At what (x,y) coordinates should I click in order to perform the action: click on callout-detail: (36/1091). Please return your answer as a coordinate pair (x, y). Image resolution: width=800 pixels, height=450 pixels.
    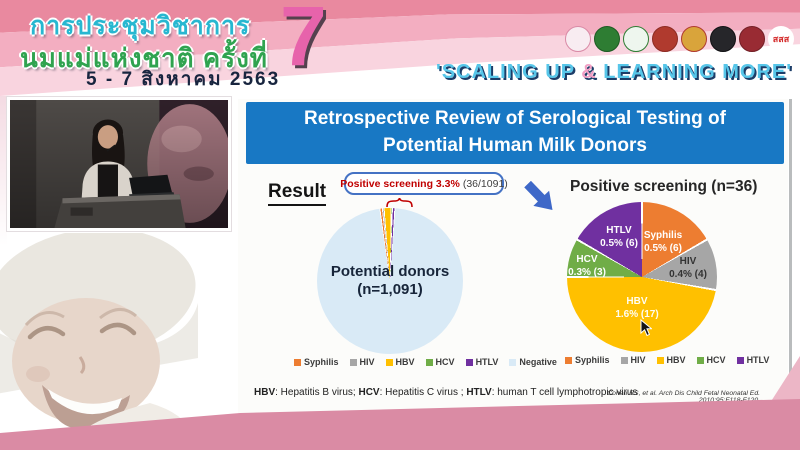
    Looking at the image, I should click on (485, 183).